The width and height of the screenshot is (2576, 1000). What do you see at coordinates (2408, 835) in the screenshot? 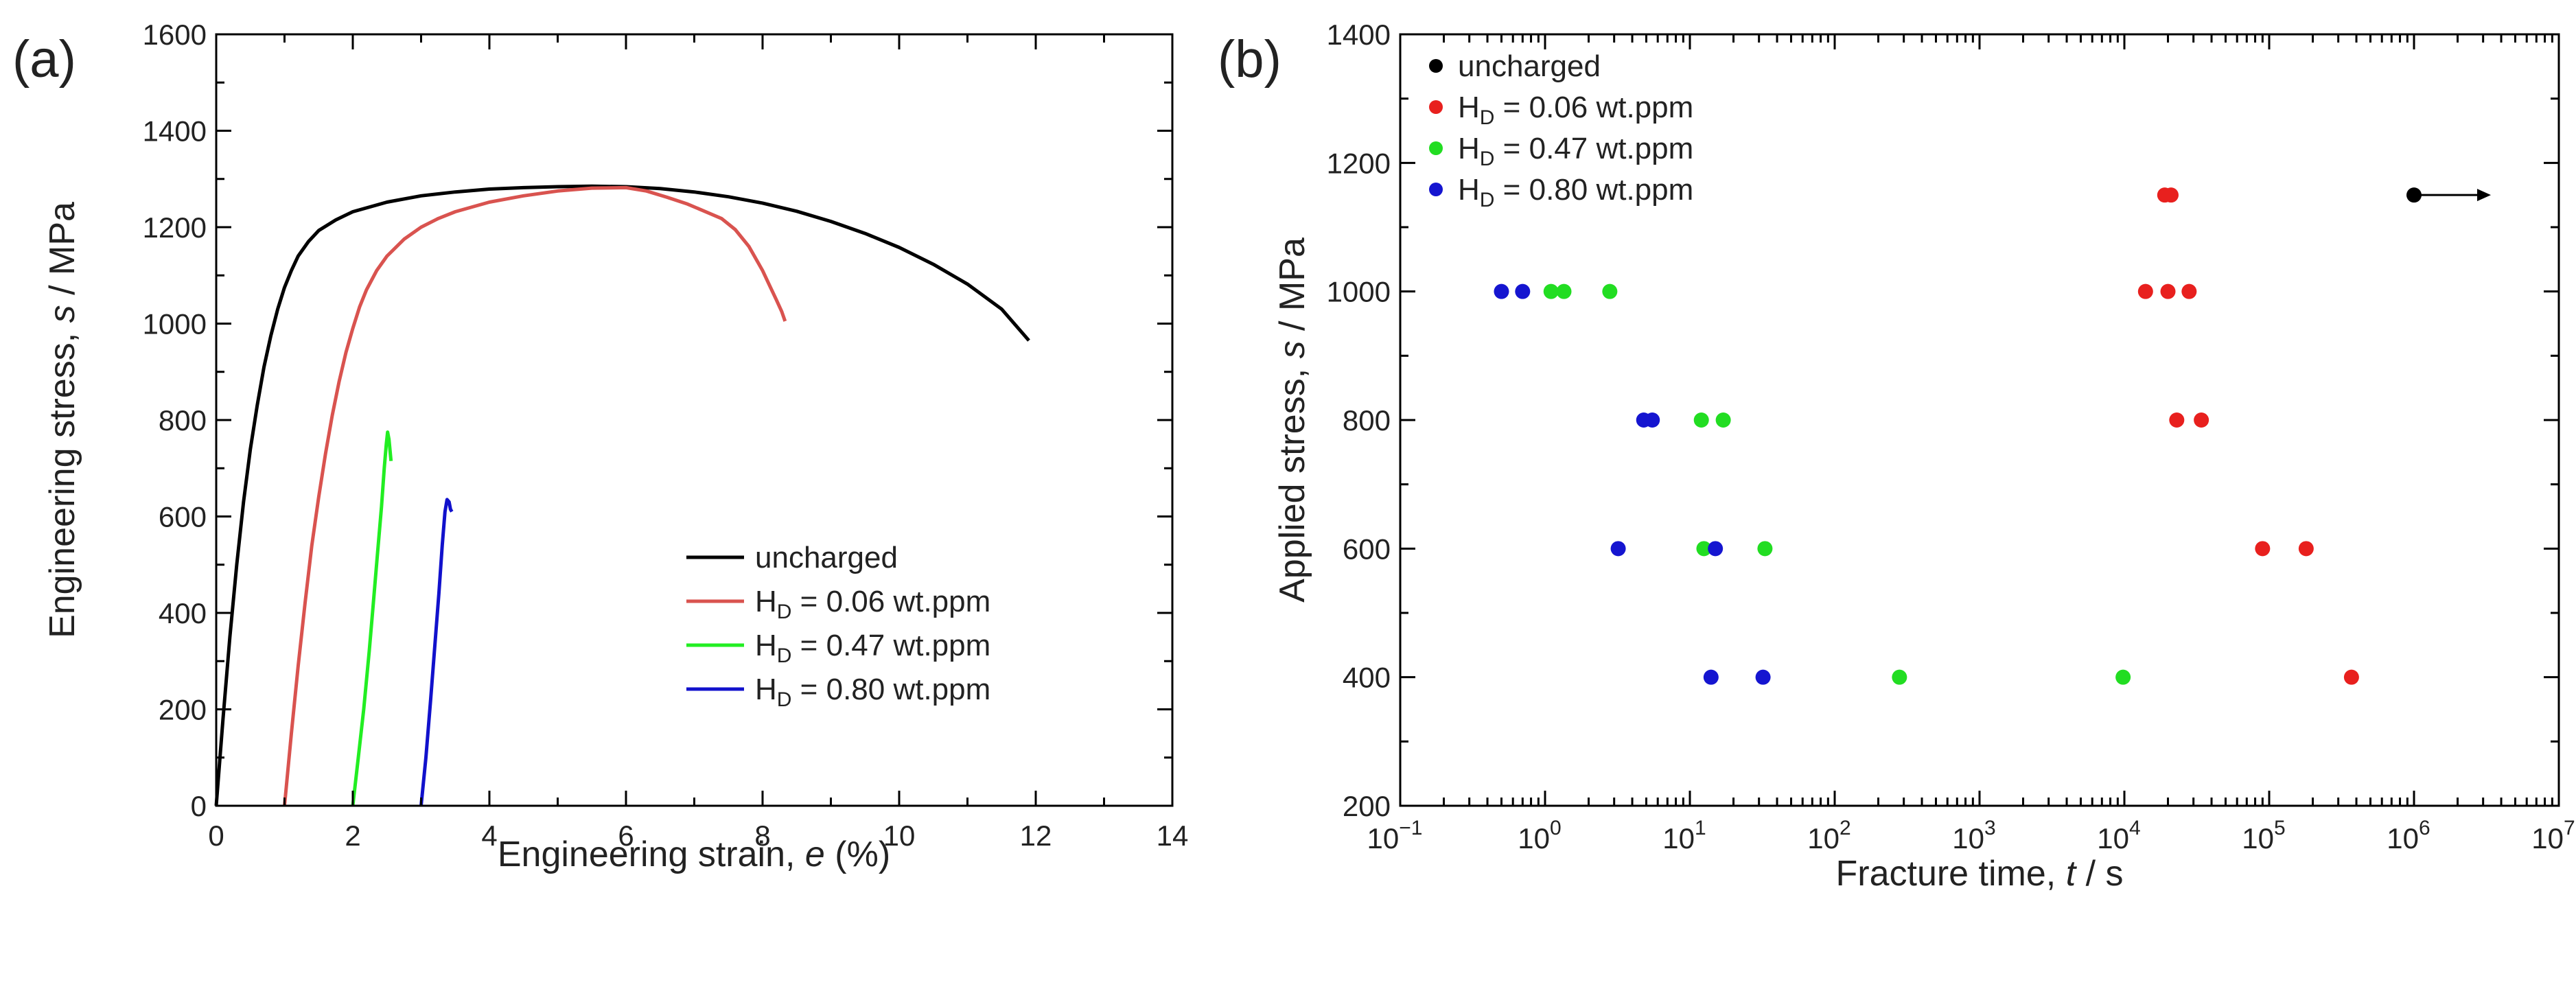
I see `x-tick-label: 10⁶` at bounding box center [2408, 835].